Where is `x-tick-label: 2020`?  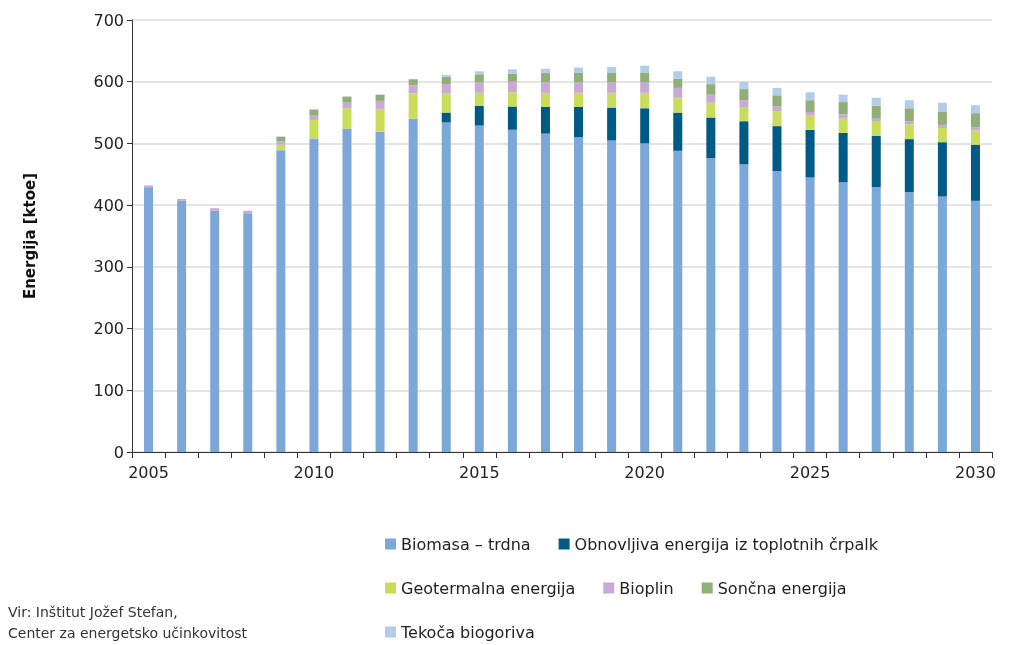 x-tick-label: 2020 is located at coordinates (645, 472).